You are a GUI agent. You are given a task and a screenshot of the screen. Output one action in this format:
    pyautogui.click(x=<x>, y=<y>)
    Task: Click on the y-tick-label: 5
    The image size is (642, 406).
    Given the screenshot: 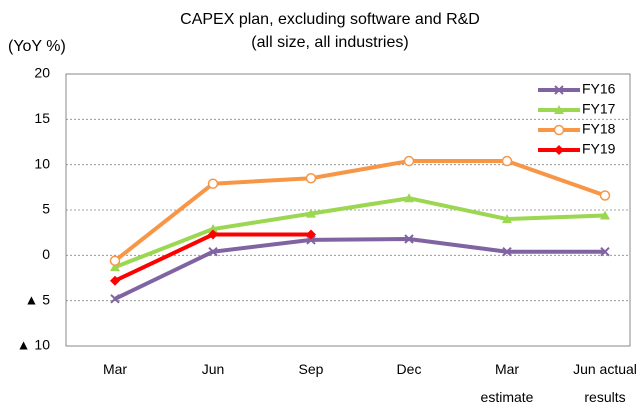 What is the action you would take?
    pyautogui.click(x=46, y=209)
    